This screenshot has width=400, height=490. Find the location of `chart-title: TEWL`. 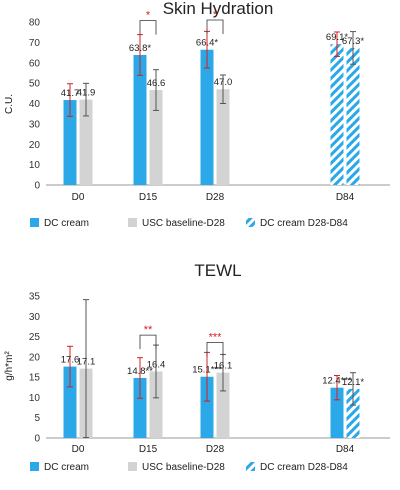

chart-title: TEWL is located at coordinates (217, 270).